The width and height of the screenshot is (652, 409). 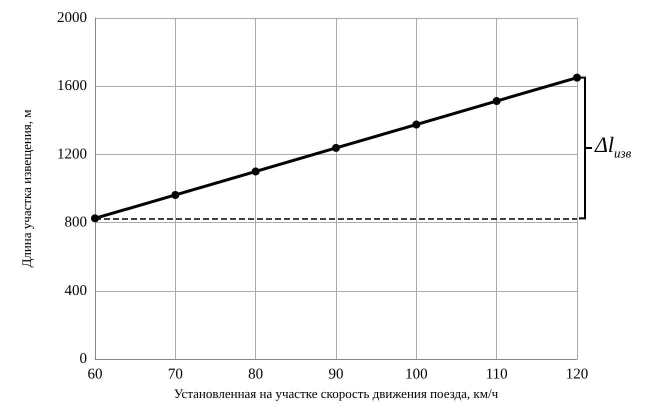 What do you see at coordinates (416, 374) in the screenshot?
I see `x-tick-label: 100` at bounding box center [416, 374].